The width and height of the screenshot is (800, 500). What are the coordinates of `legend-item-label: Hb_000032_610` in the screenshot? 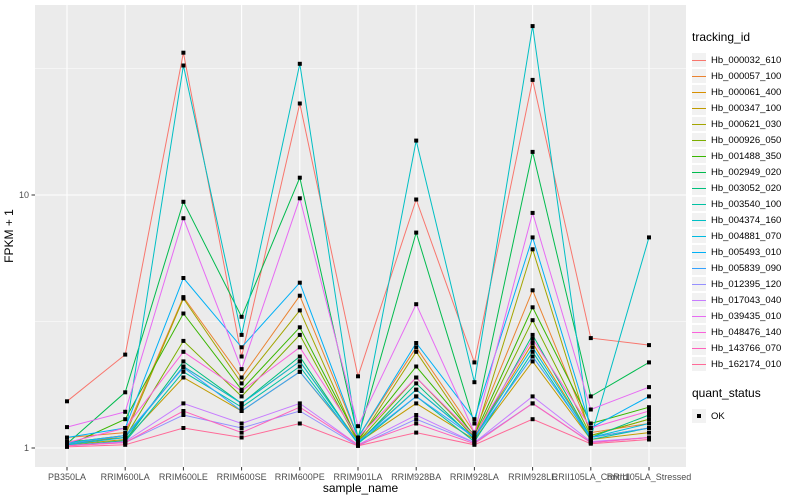 It's located at (746, 60).